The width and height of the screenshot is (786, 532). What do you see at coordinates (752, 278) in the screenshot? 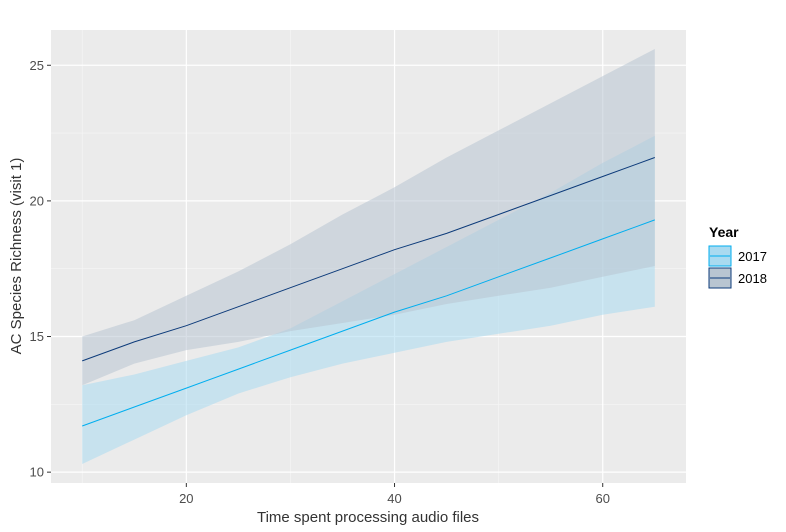
I see `legend-label-2018: 2018` at bounding box center [752, 278].